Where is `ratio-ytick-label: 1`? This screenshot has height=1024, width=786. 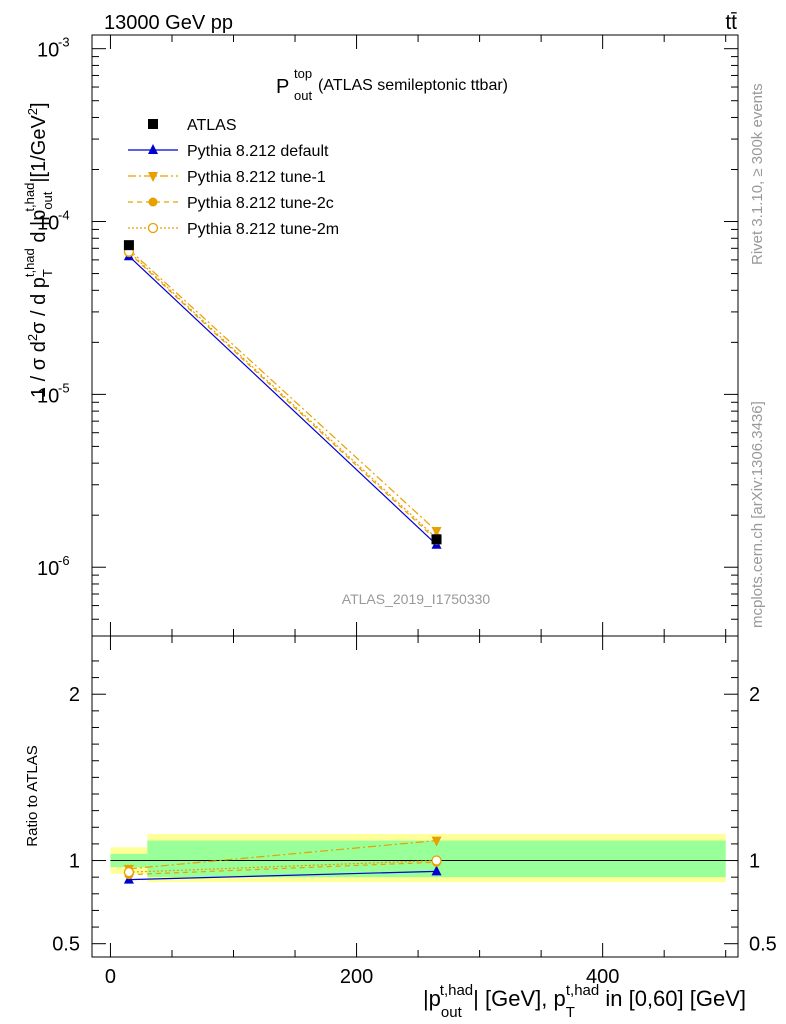
ratio-ytick-label: 1 is located at coordinates (74, 862).